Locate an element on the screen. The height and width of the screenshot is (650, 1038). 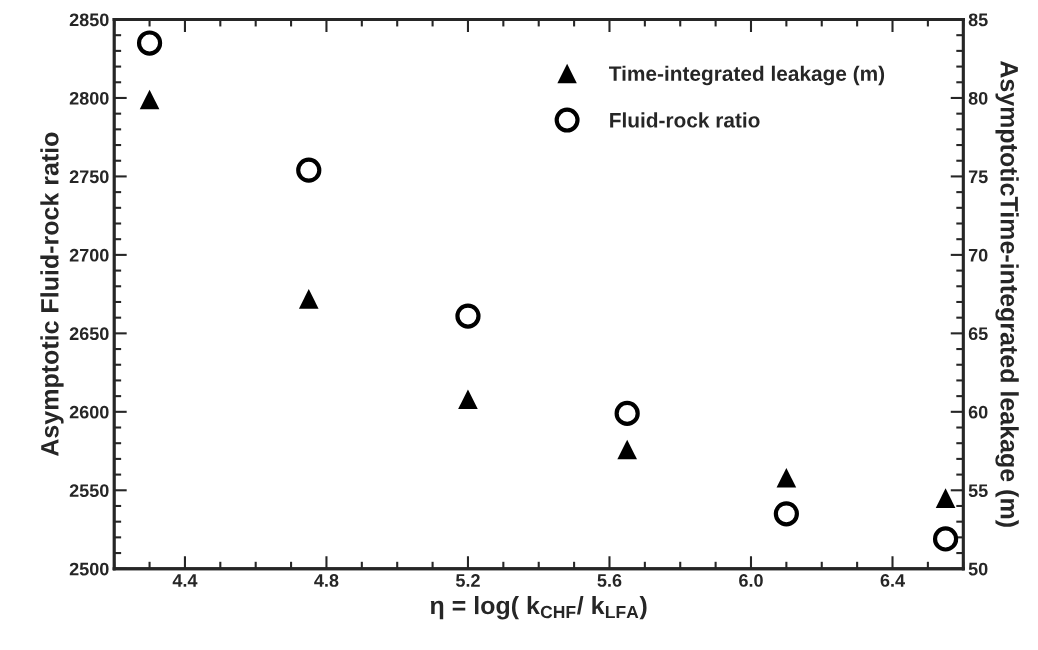
x-tick-label: 5.6 is located at coordinates (609, 580).